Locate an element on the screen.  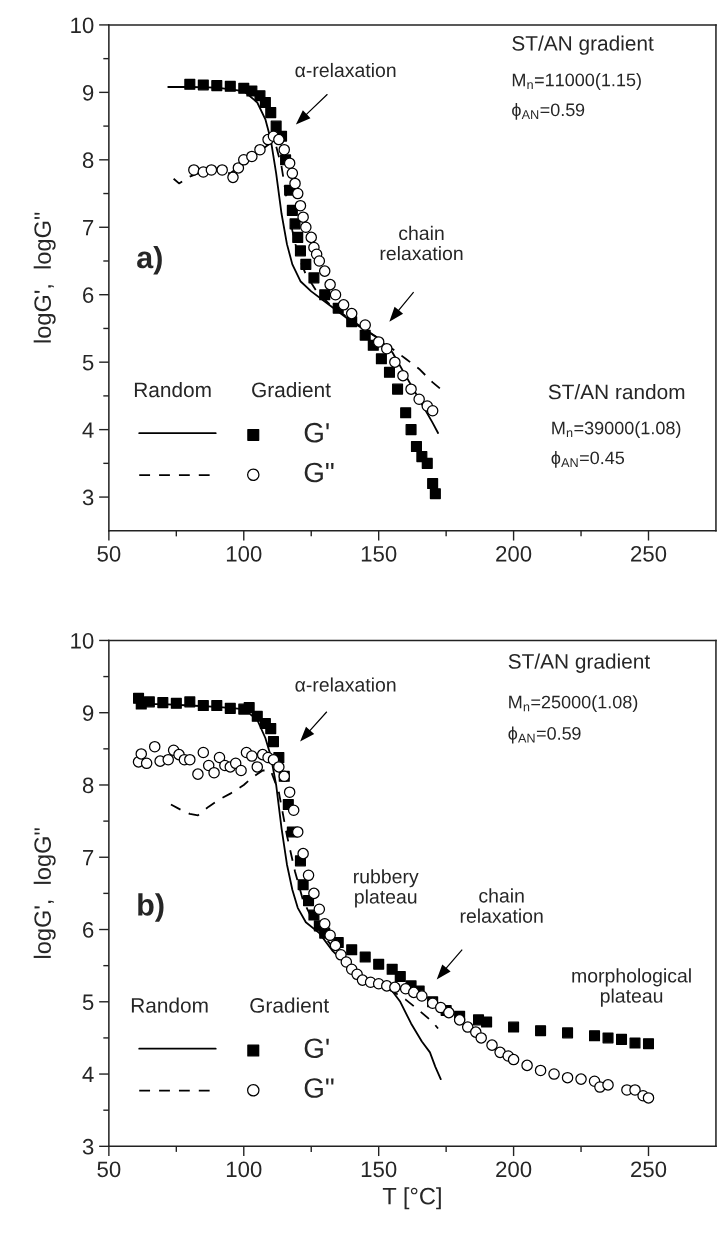
annotation: ST/AN random is located at coordinates (616, 391).